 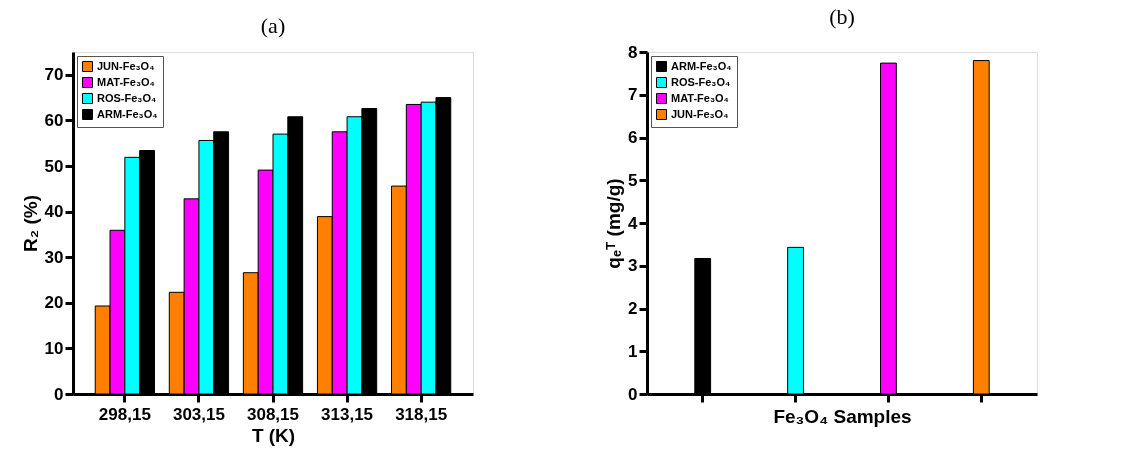 What do you see at coordinates (54, 348) in the screenshot?
I see `y-tick-label: 10` at bounding box center [54, 348].